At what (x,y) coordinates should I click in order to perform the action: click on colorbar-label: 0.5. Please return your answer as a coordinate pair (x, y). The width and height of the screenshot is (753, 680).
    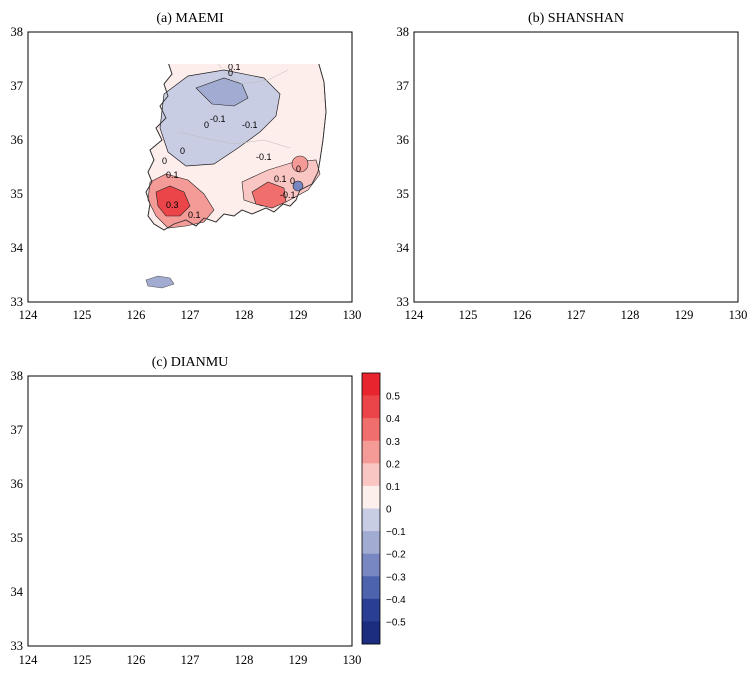
    Looking at the image, I should click on (393, 397).